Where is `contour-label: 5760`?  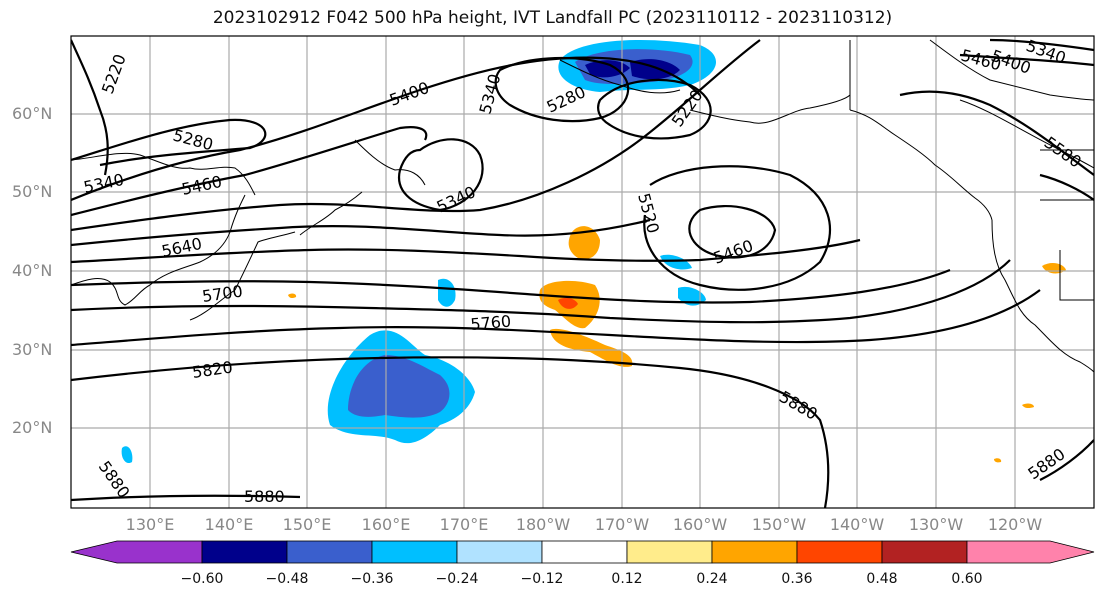
contour-label: 5760 is located at coordinates (491, 323).